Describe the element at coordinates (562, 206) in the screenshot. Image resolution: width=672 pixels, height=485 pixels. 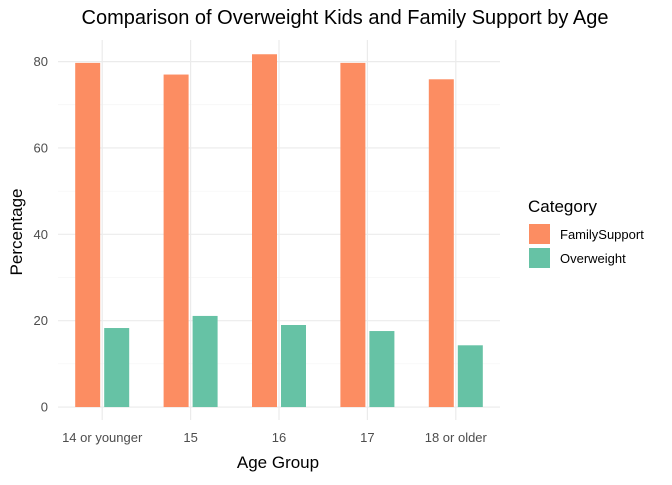
I see `legend-title: Category` at that location.